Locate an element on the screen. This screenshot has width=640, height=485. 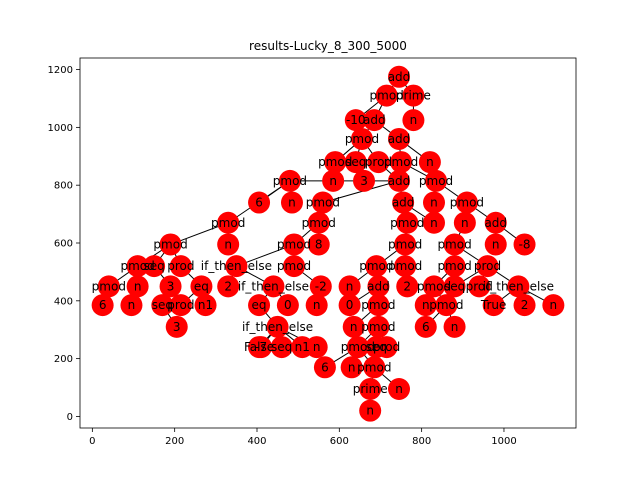
node-label: -7 is located at coordinates (261, 347).